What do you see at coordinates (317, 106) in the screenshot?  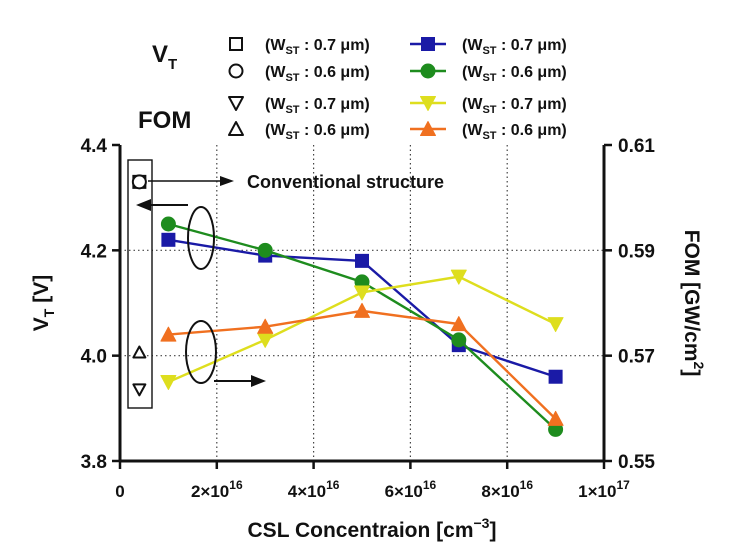 I see `legend-conv-label-3: (WST : 0.7 μm)` at bounding box center [317, 106].